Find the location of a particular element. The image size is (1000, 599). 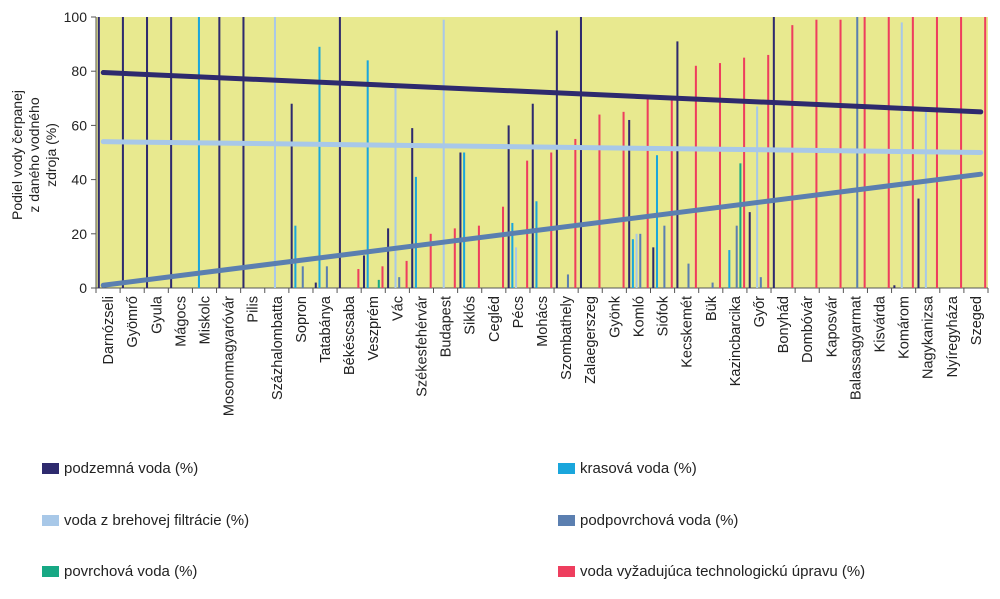

x-category-label: Mágocs is located at coordinates (181, 321).